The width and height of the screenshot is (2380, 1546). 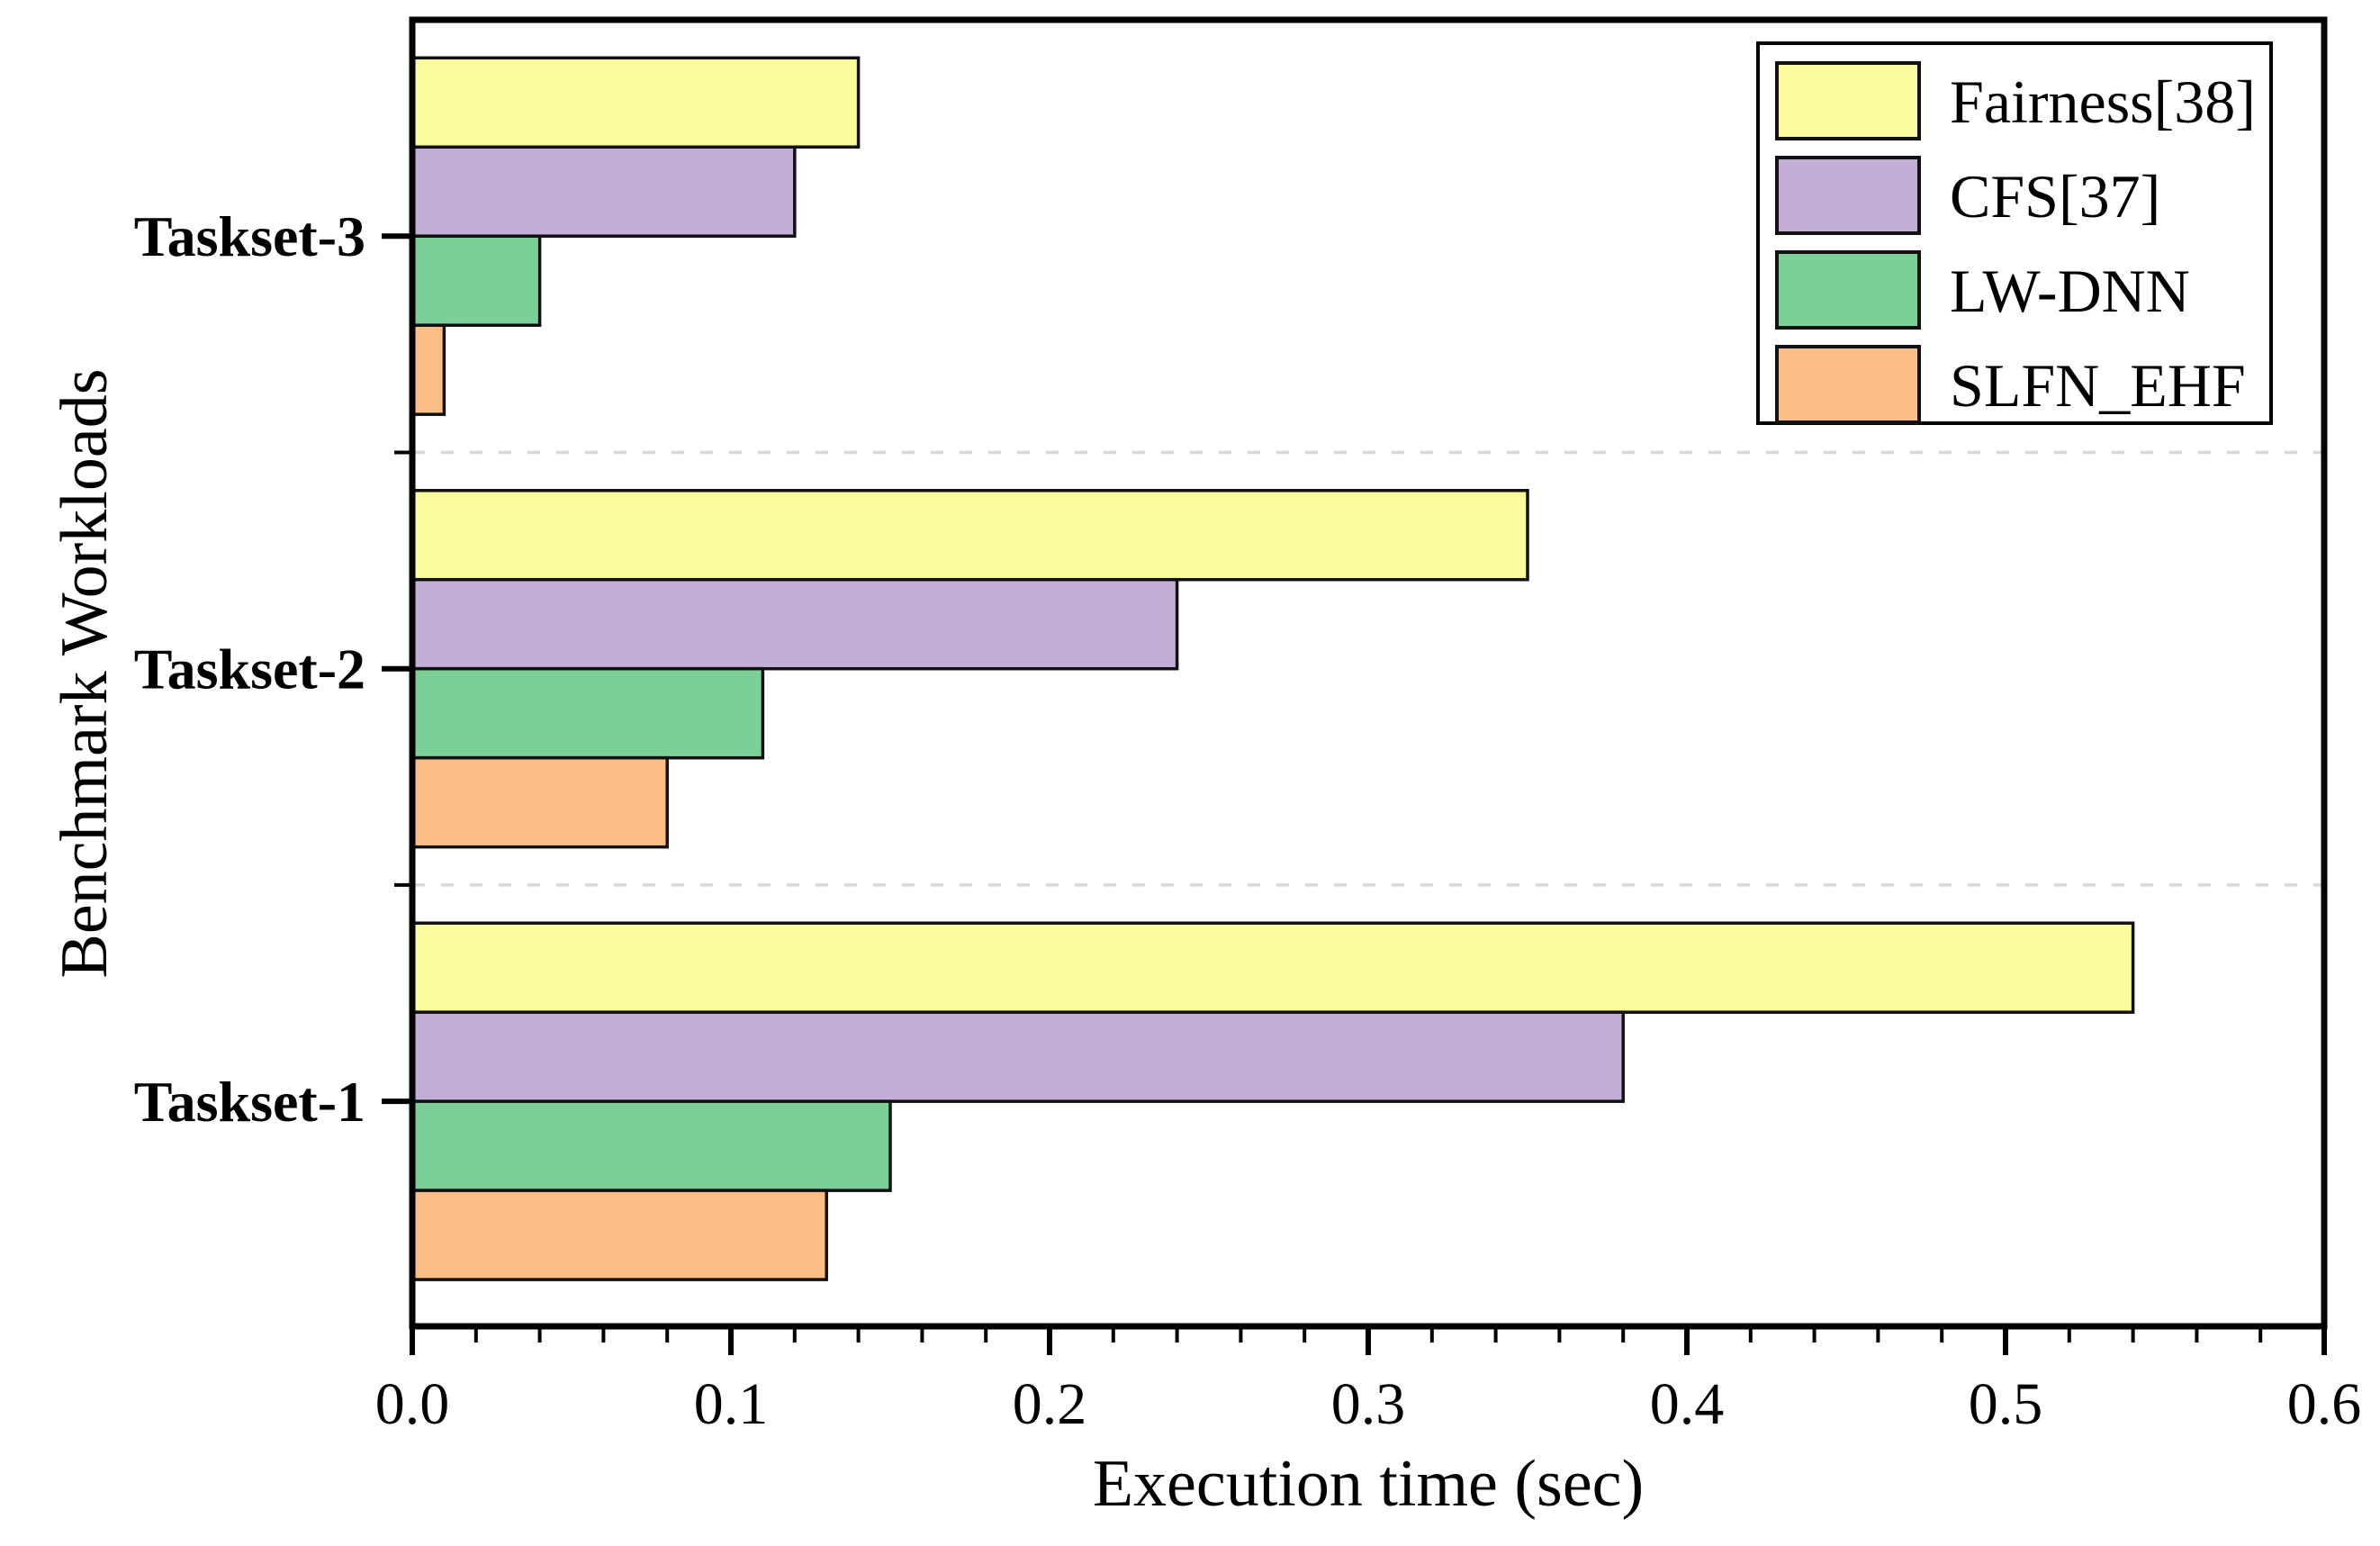 What do you see at coordinates (603, 191) in the screenshot?
I see `bar-CFS[37]-Taskset-3` at bounding box center [603, 191].